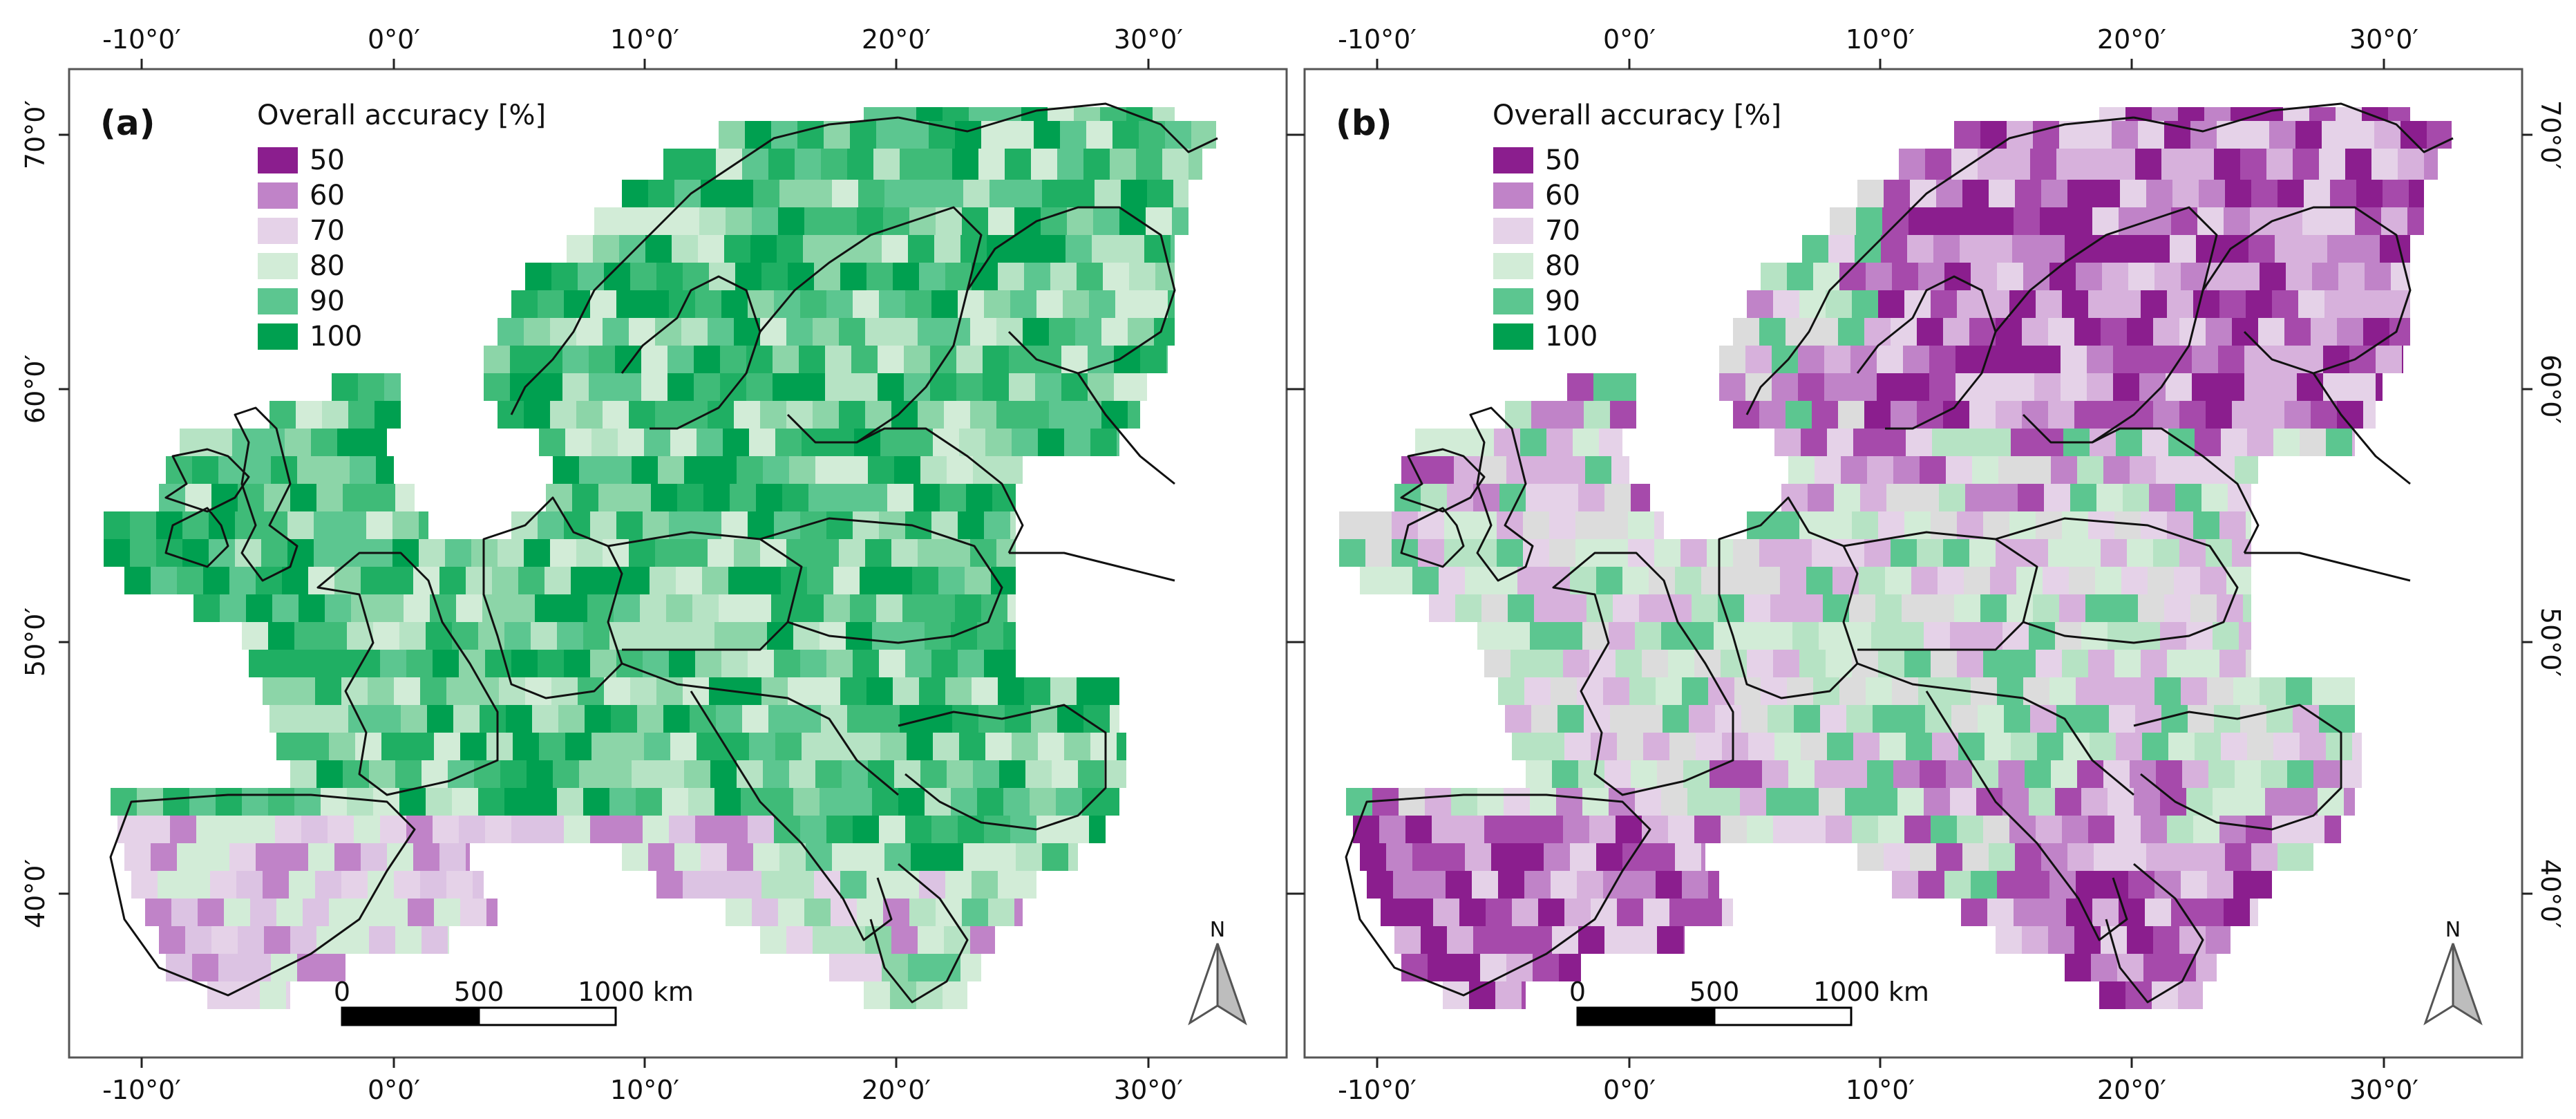 The width and height of the screenshot is (2576, 1119). I want to click on legend-label: 90, so click(327, 301).